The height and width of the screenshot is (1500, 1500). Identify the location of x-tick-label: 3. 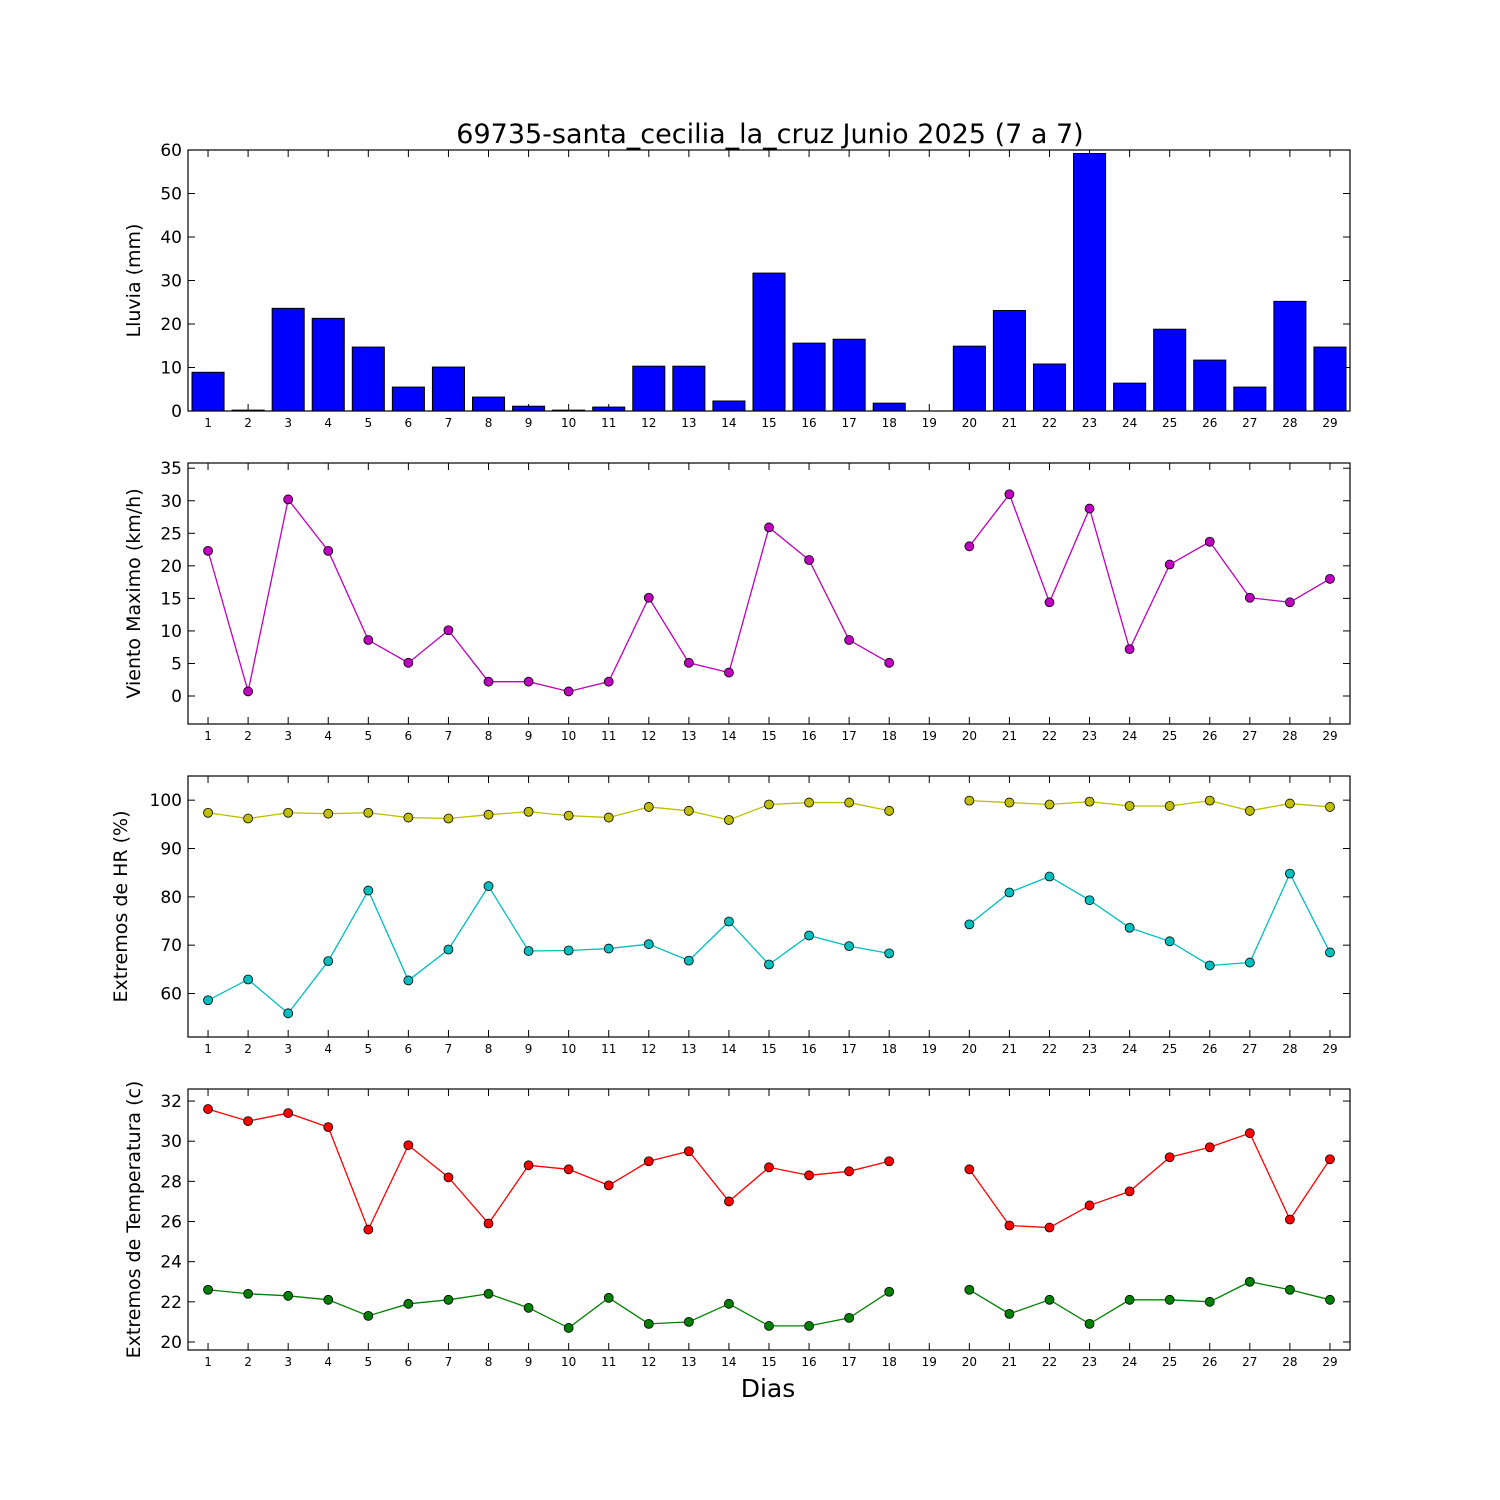
(288, 736).